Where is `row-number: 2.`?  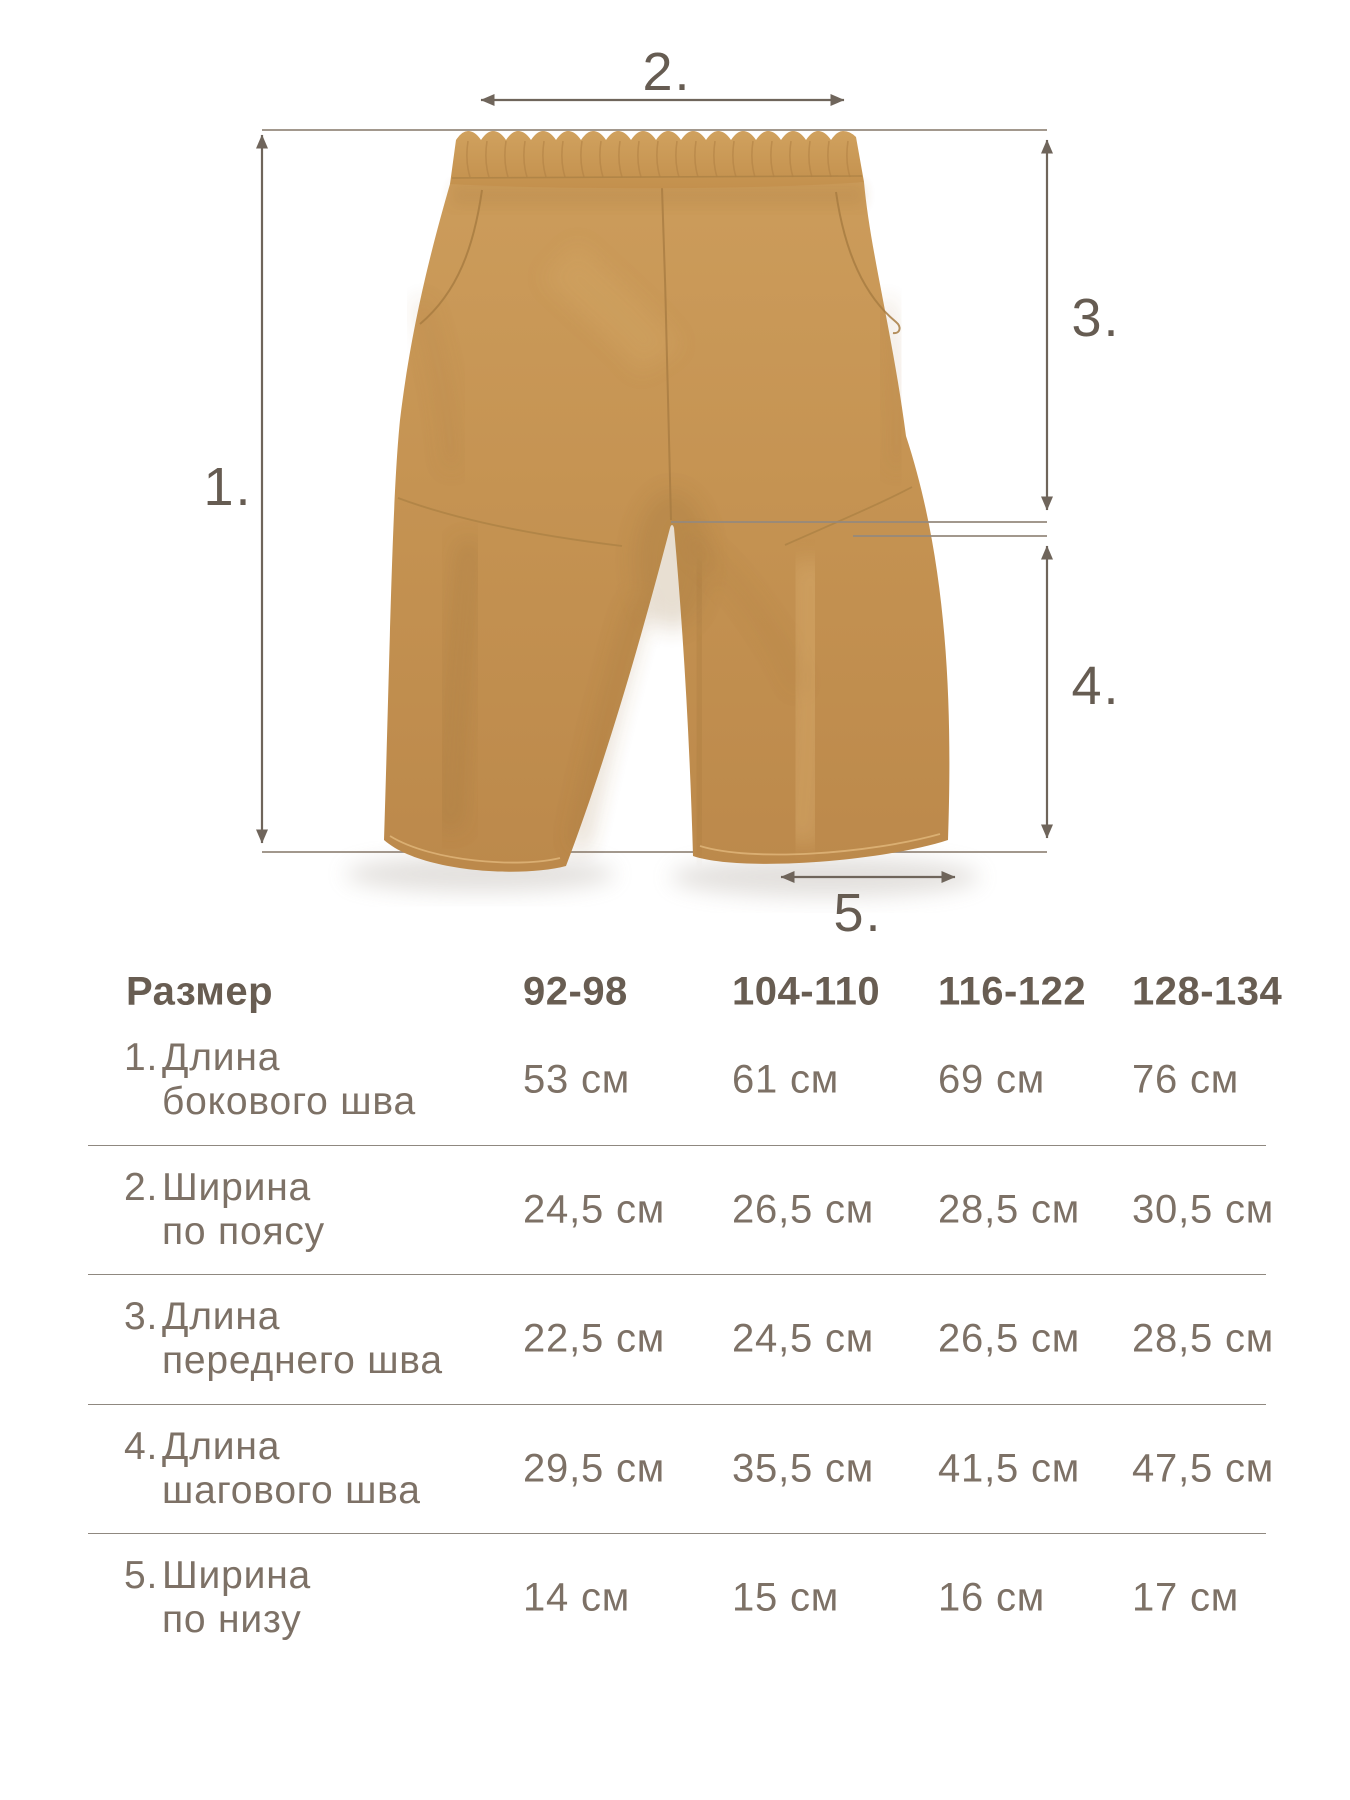 row-number: 2. is located at coordinates (141, 1187).